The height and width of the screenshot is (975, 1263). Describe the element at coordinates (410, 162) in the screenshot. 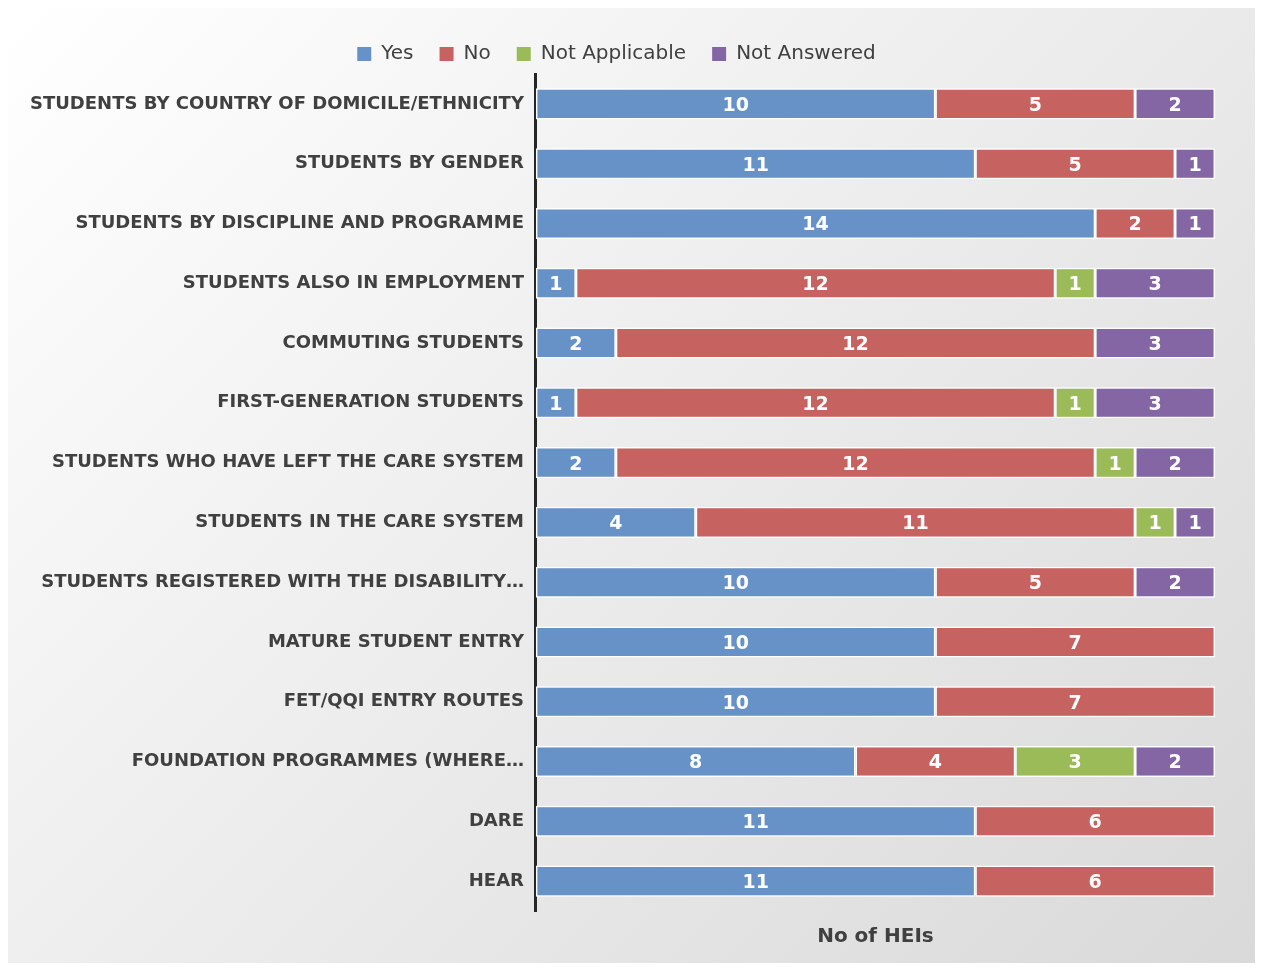

I see `y-tick-label: STUDENTS BY GENDER` at that location.